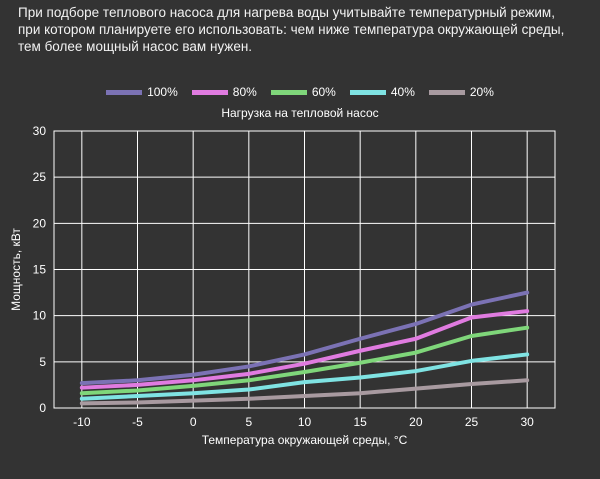 The height and width of the screenshot is (479, 600). Describe the element at coordinates (248, 422) in the screenshot. I see `x-tick-label: 5` at that location.